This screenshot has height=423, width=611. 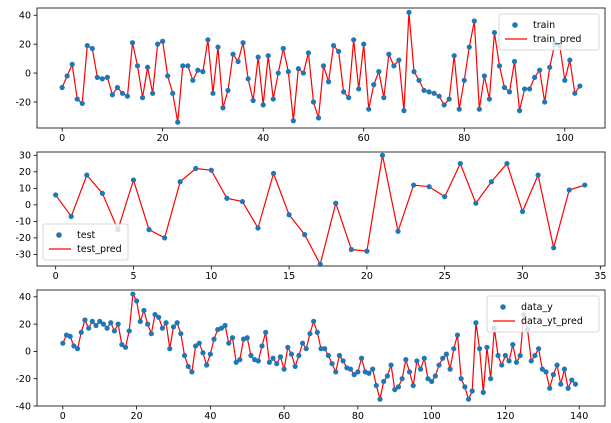 I want to click on y-tick-label: -40, so click(x=23, y=406).